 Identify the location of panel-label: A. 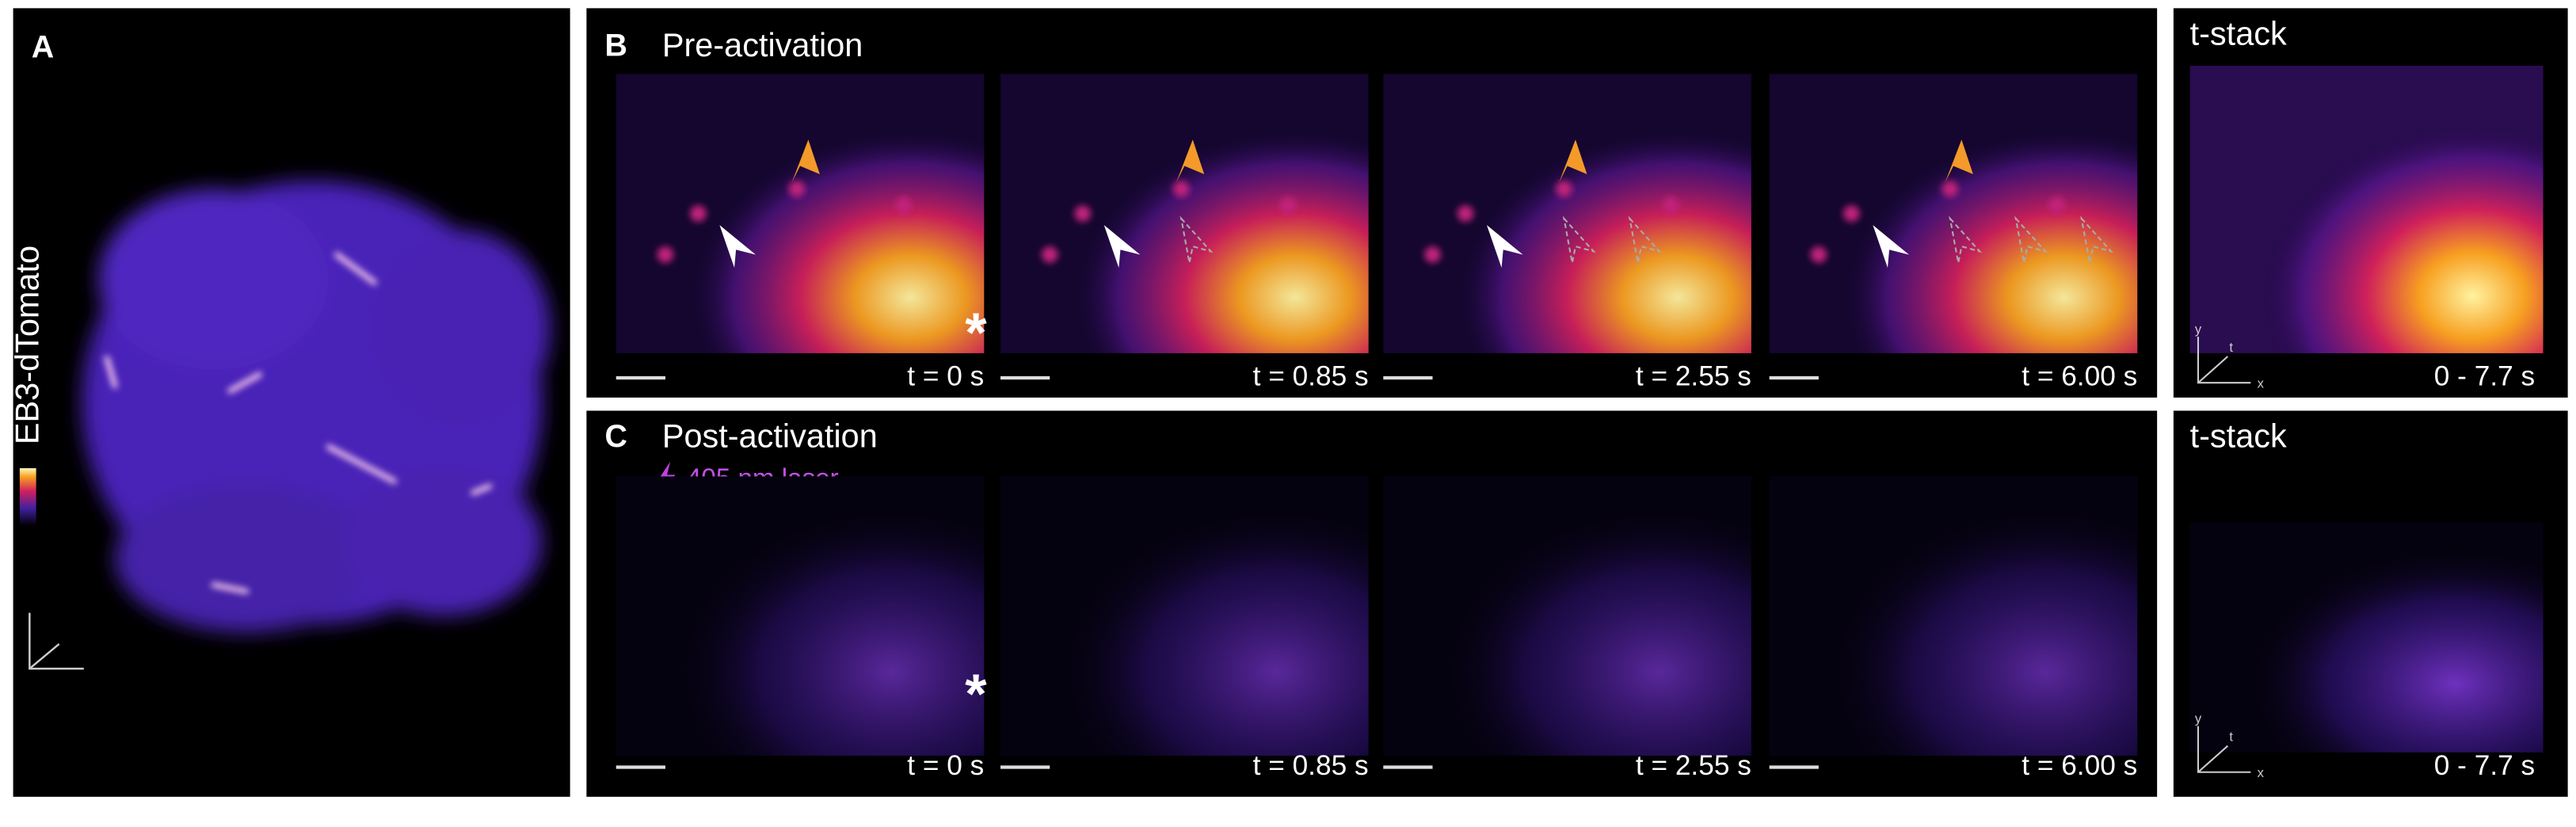
(43, 47).